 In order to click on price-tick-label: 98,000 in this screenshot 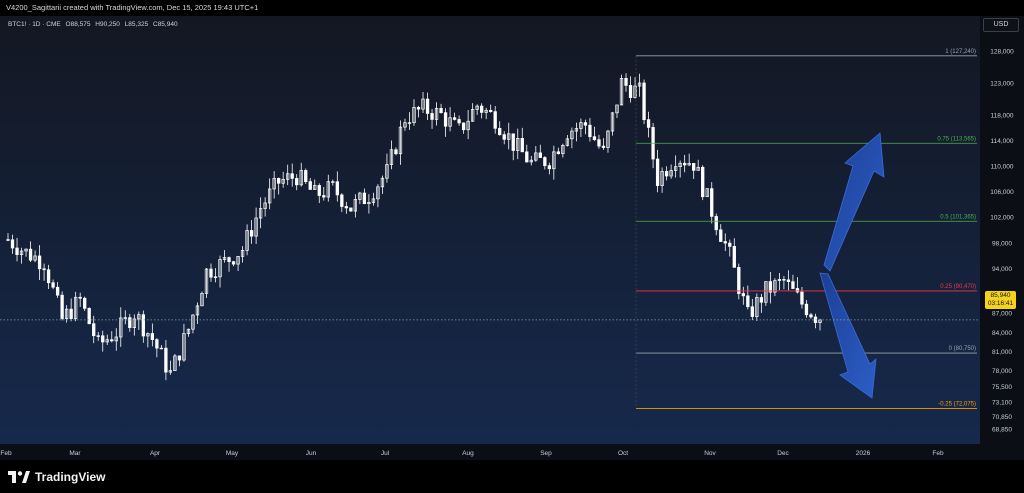, I will do `click(1002, 243)`.